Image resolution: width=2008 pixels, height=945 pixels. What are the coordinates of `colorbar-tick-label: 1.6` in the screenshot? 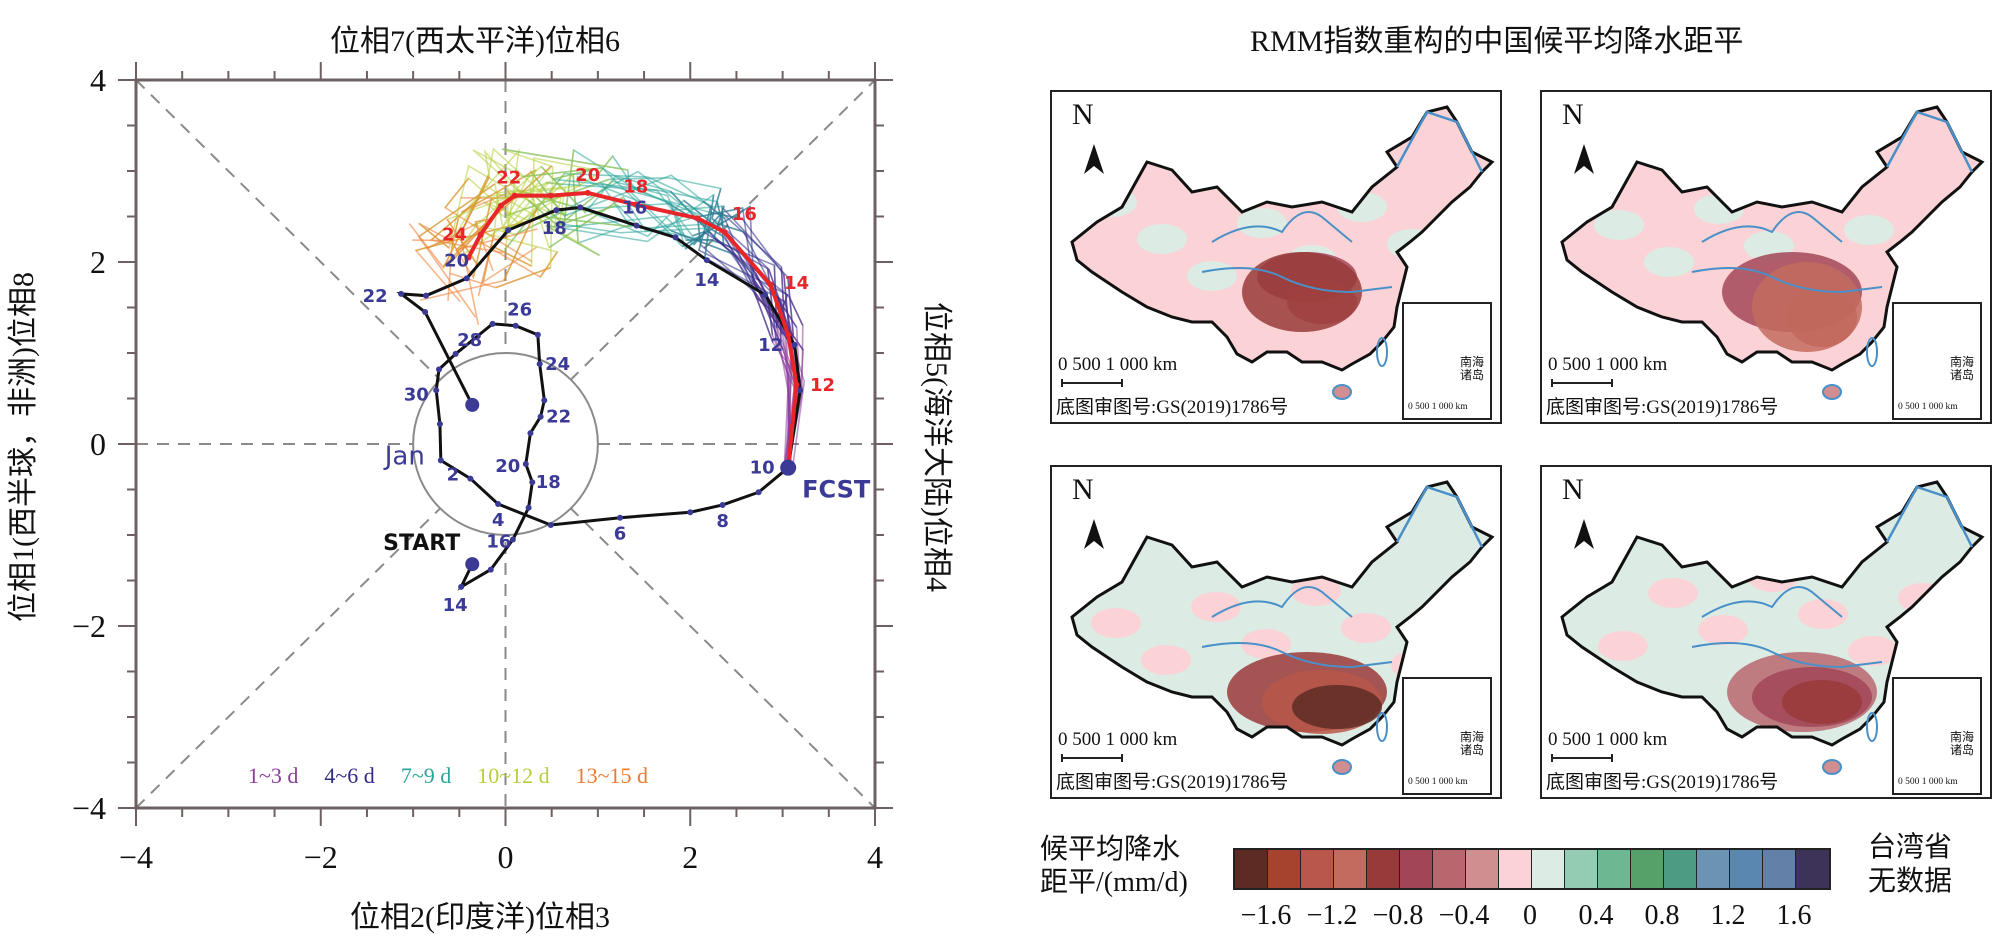 It's located at (1794, 915).